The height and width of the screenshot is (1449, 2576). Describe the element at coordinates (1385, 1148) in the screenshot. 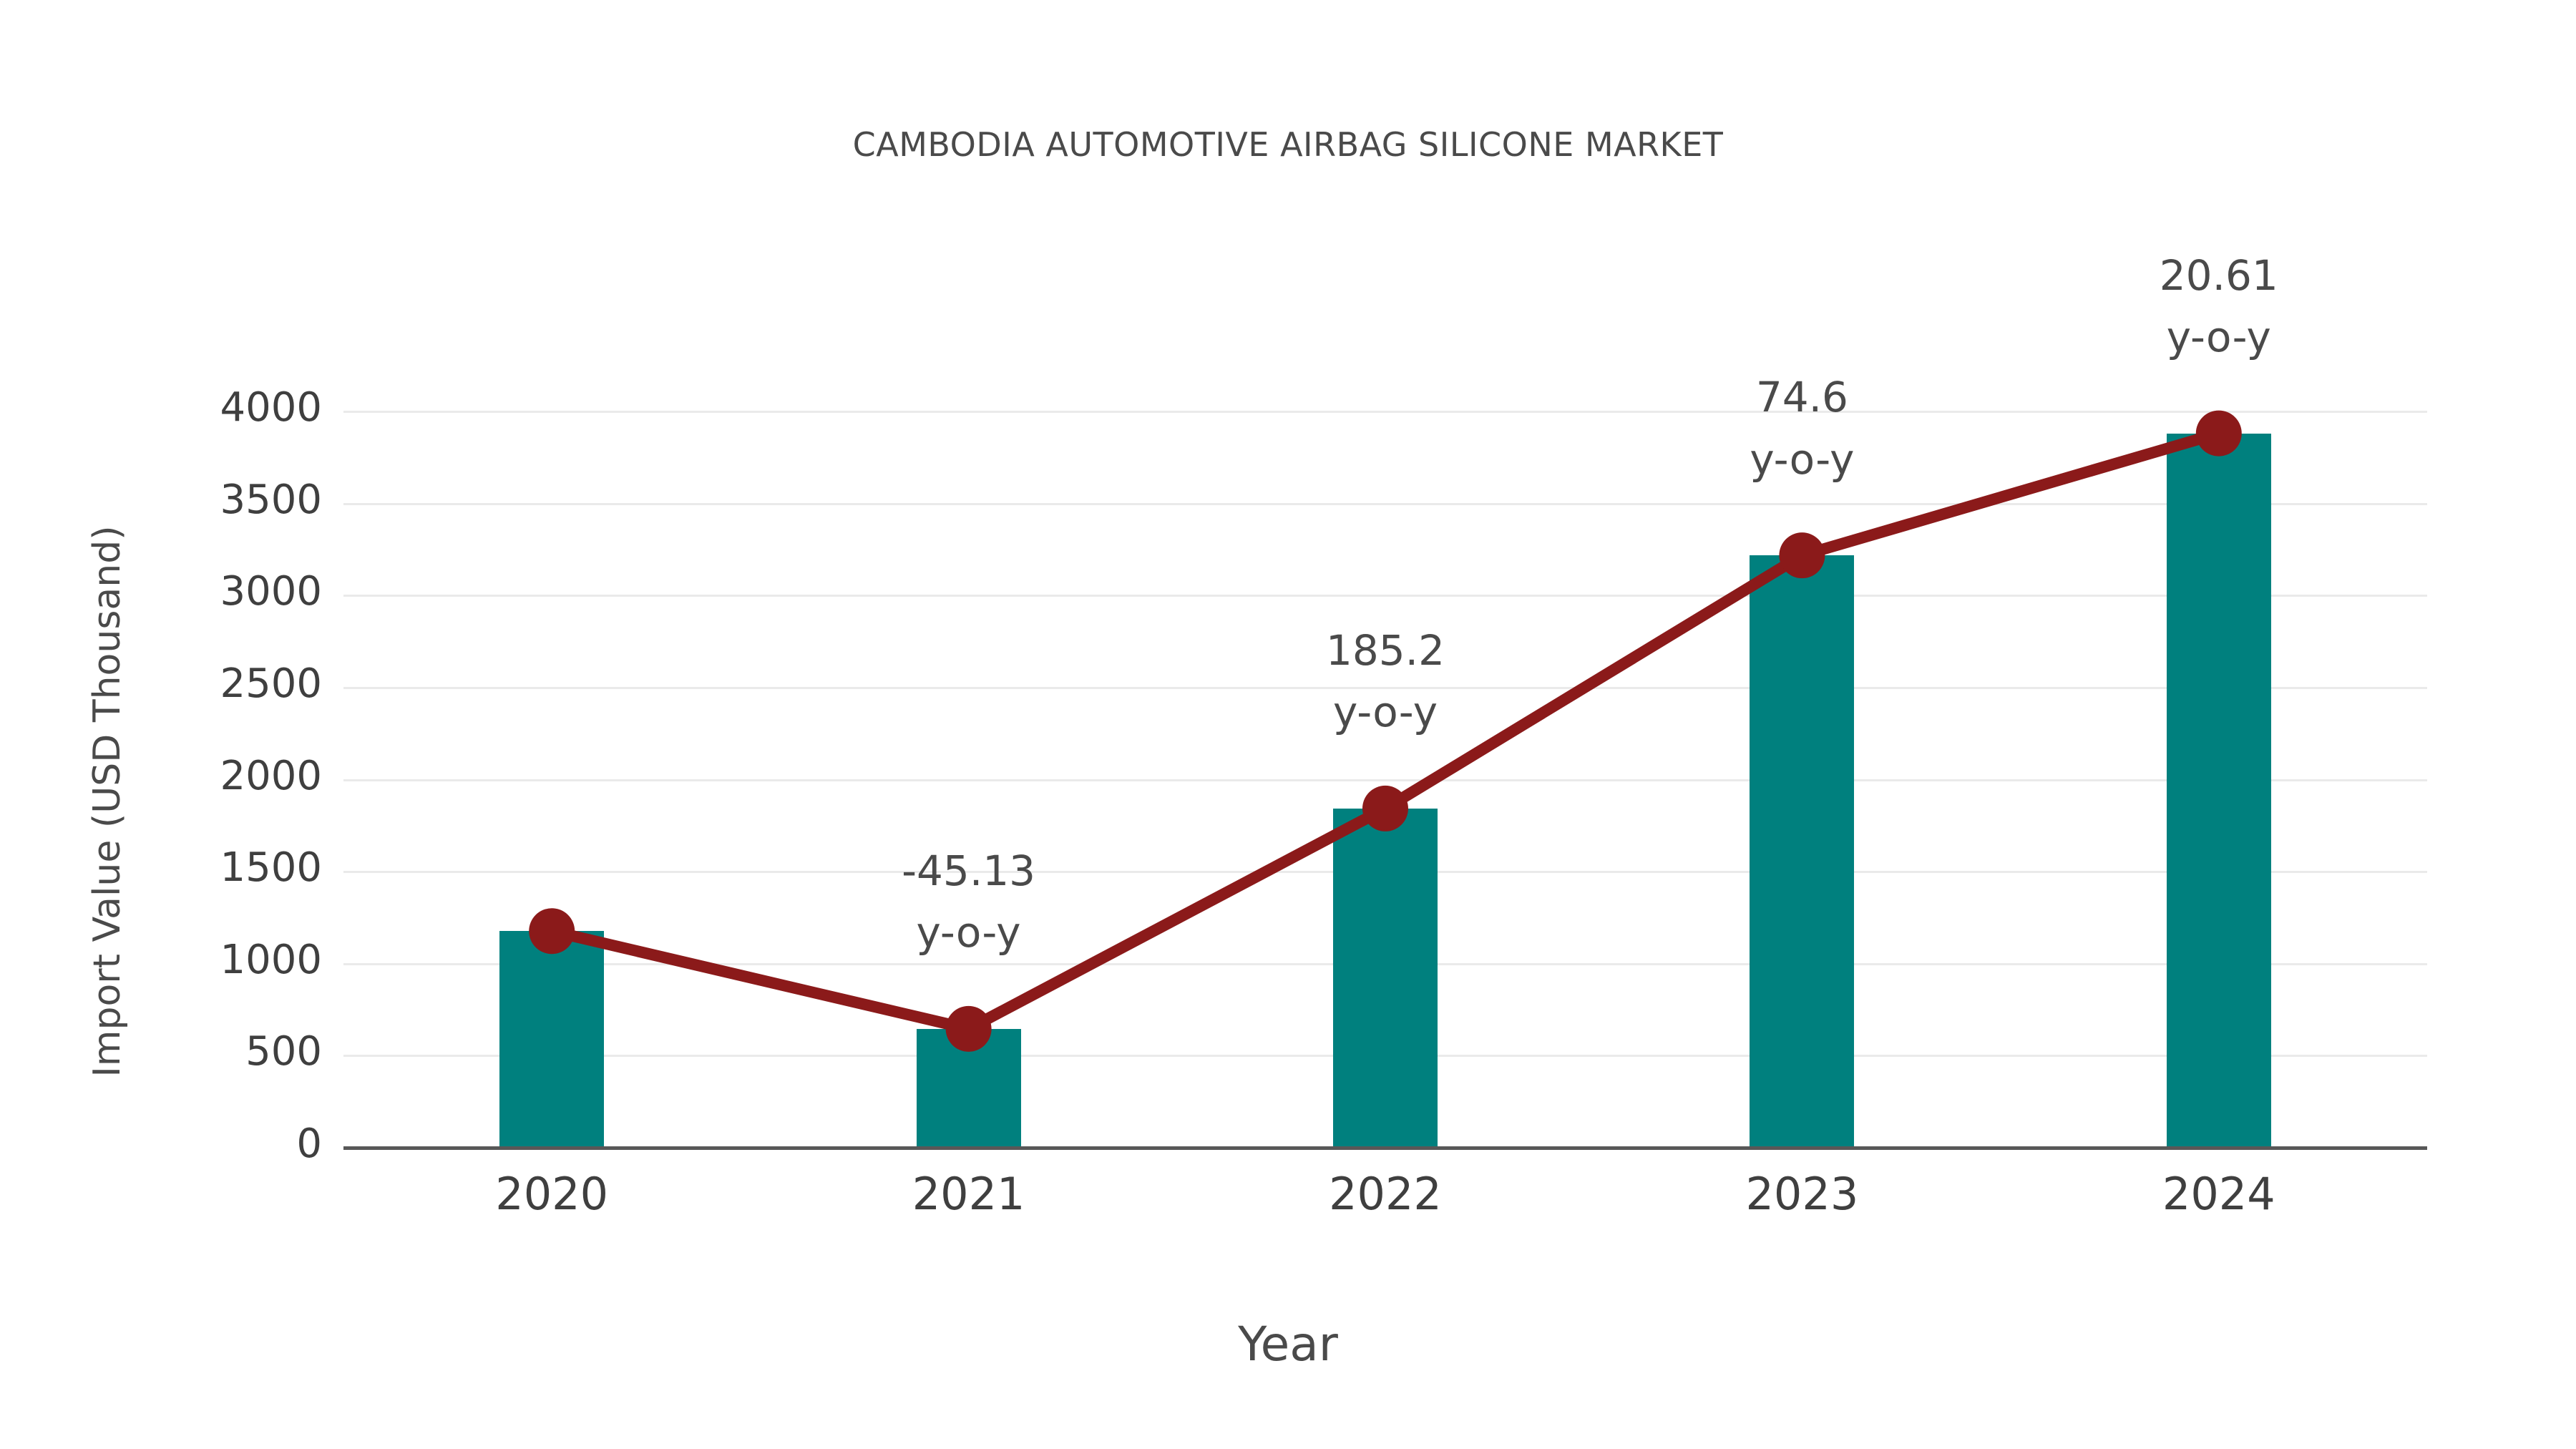

I see `x-axis-line` at that location.